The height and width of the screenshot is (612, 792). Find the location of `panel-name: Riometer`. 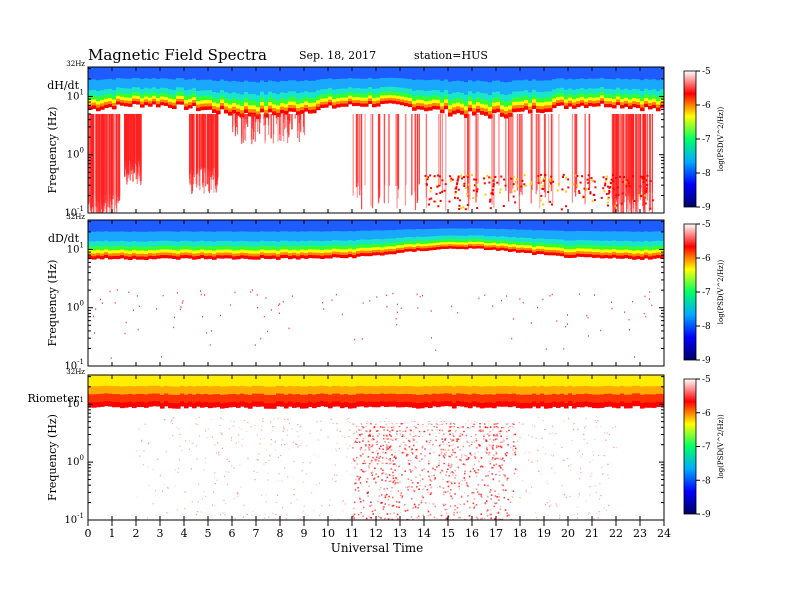

panel-name: Riometer is located at coordinates (53, 398).